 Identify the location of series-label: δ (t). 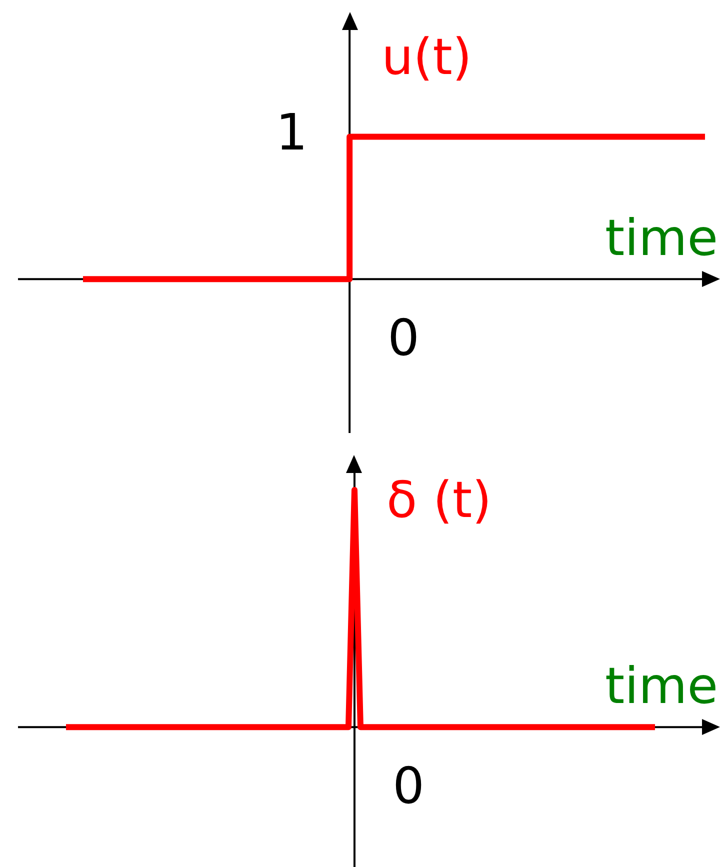
(439, 500).